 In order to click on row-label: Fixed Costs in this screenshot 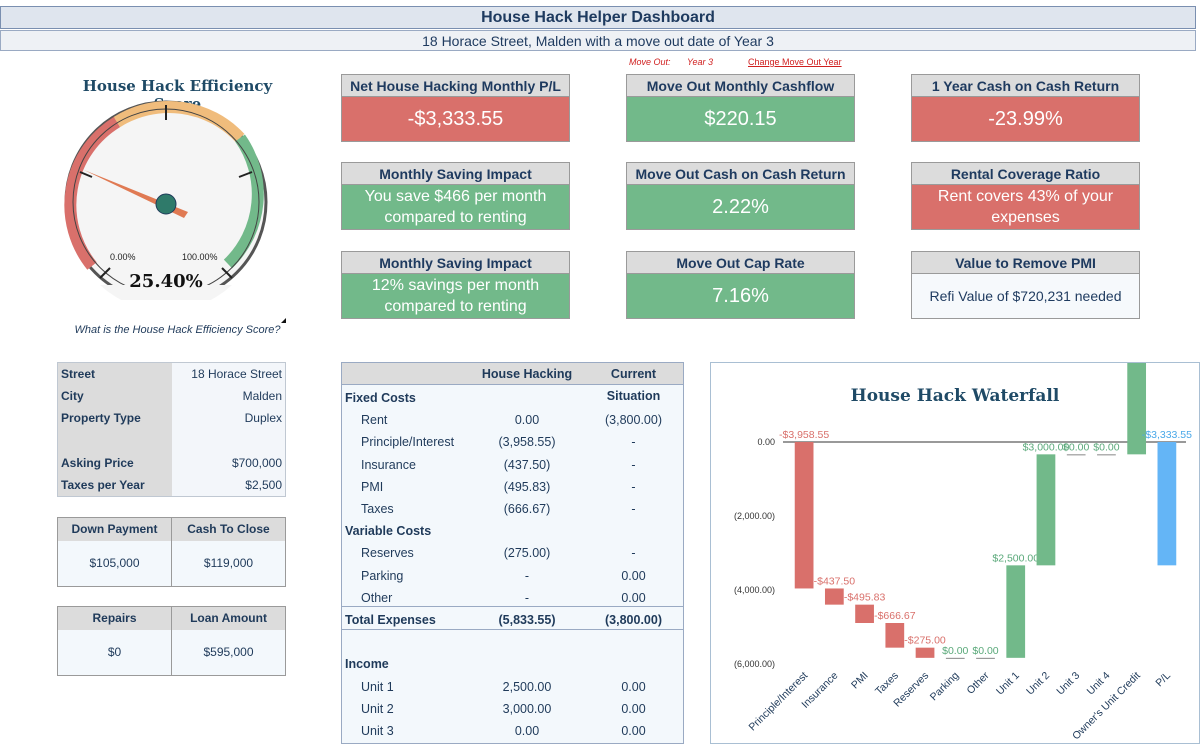, I will do `click(380, 398)`.